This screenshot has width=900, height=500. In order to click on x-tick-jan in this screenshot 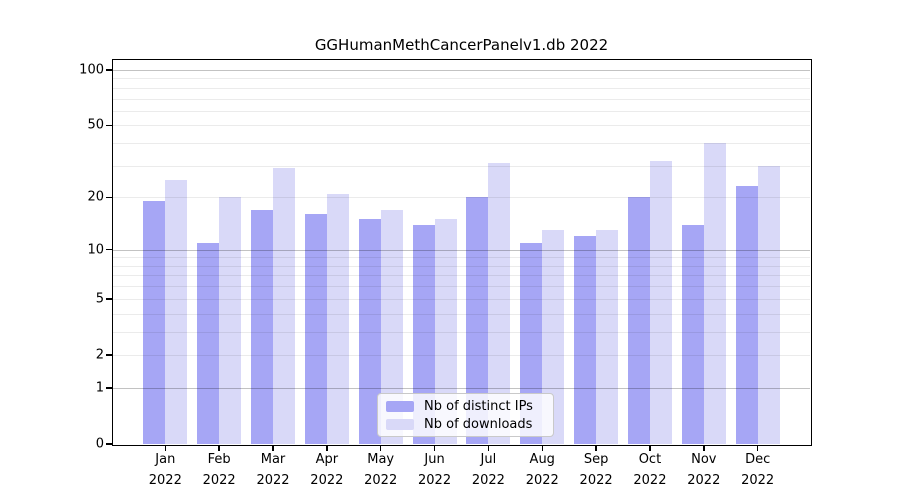, I will do `click(165, 448)`.